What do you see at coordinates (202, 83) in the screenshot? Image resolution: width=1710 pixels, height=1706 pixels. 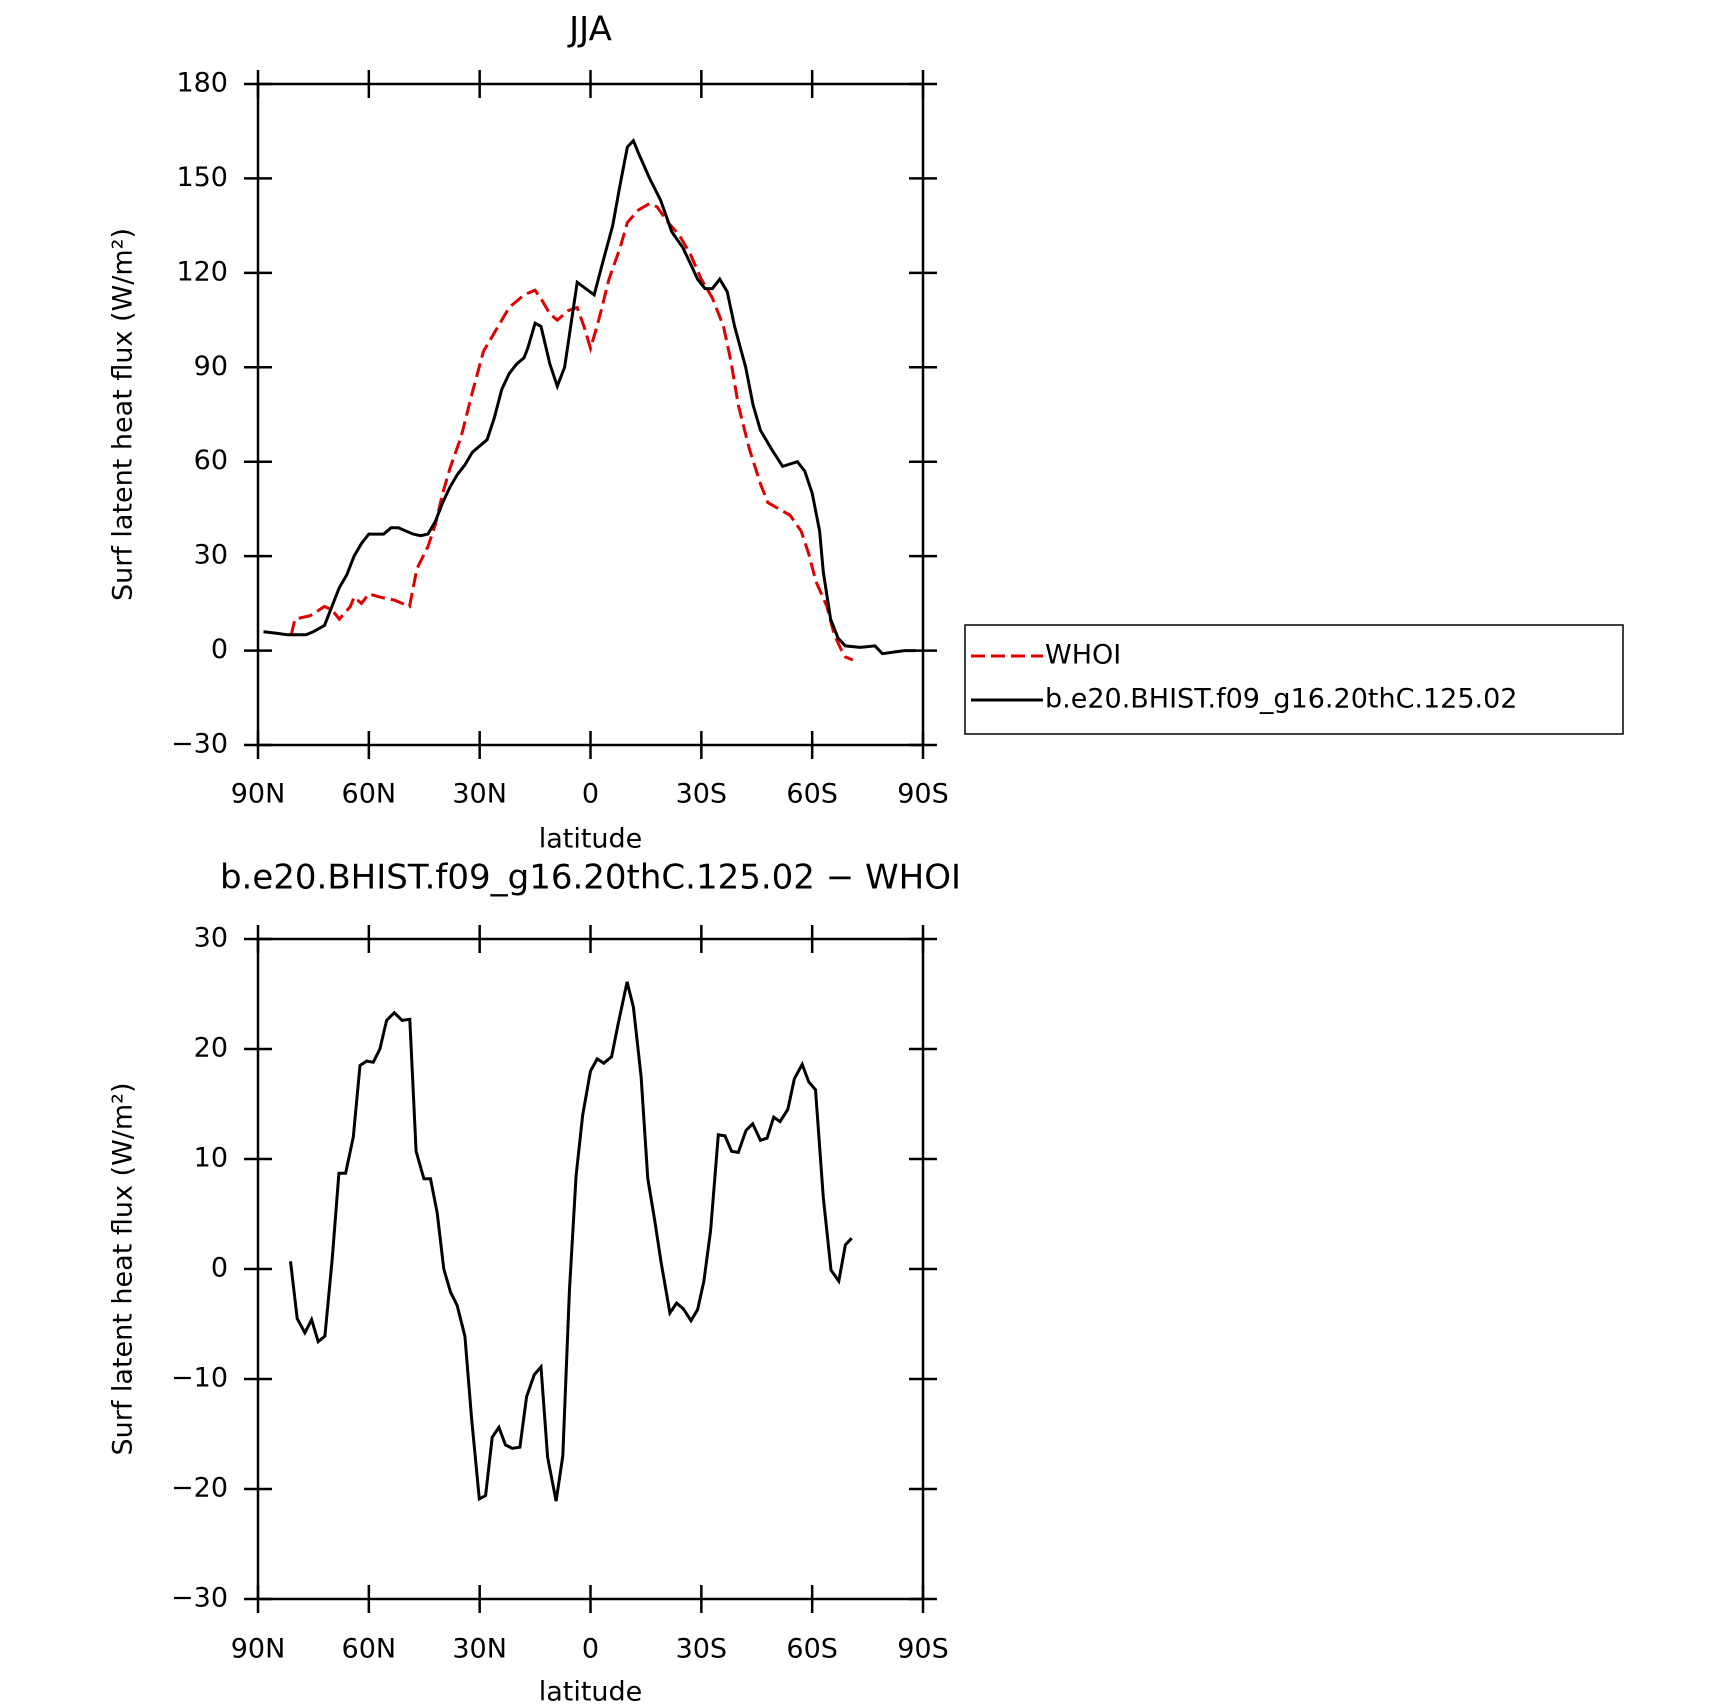 I see `y-tick-label: 180` at bounding box center [202, 83].